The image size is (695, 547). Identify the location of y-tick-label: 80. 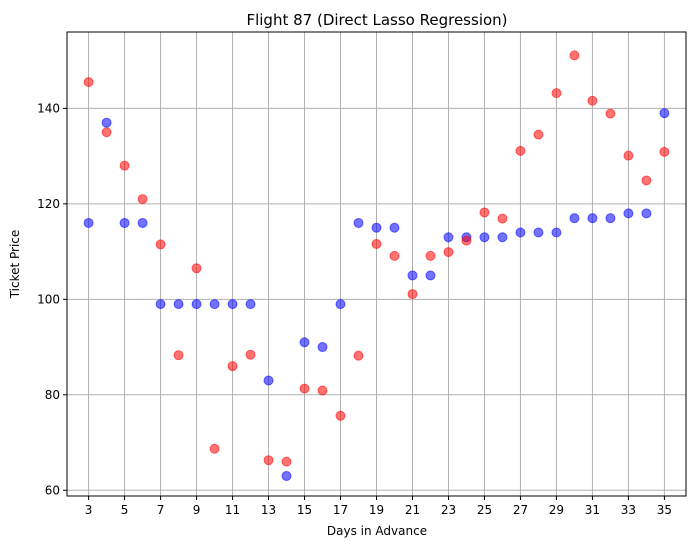
(52, 395).